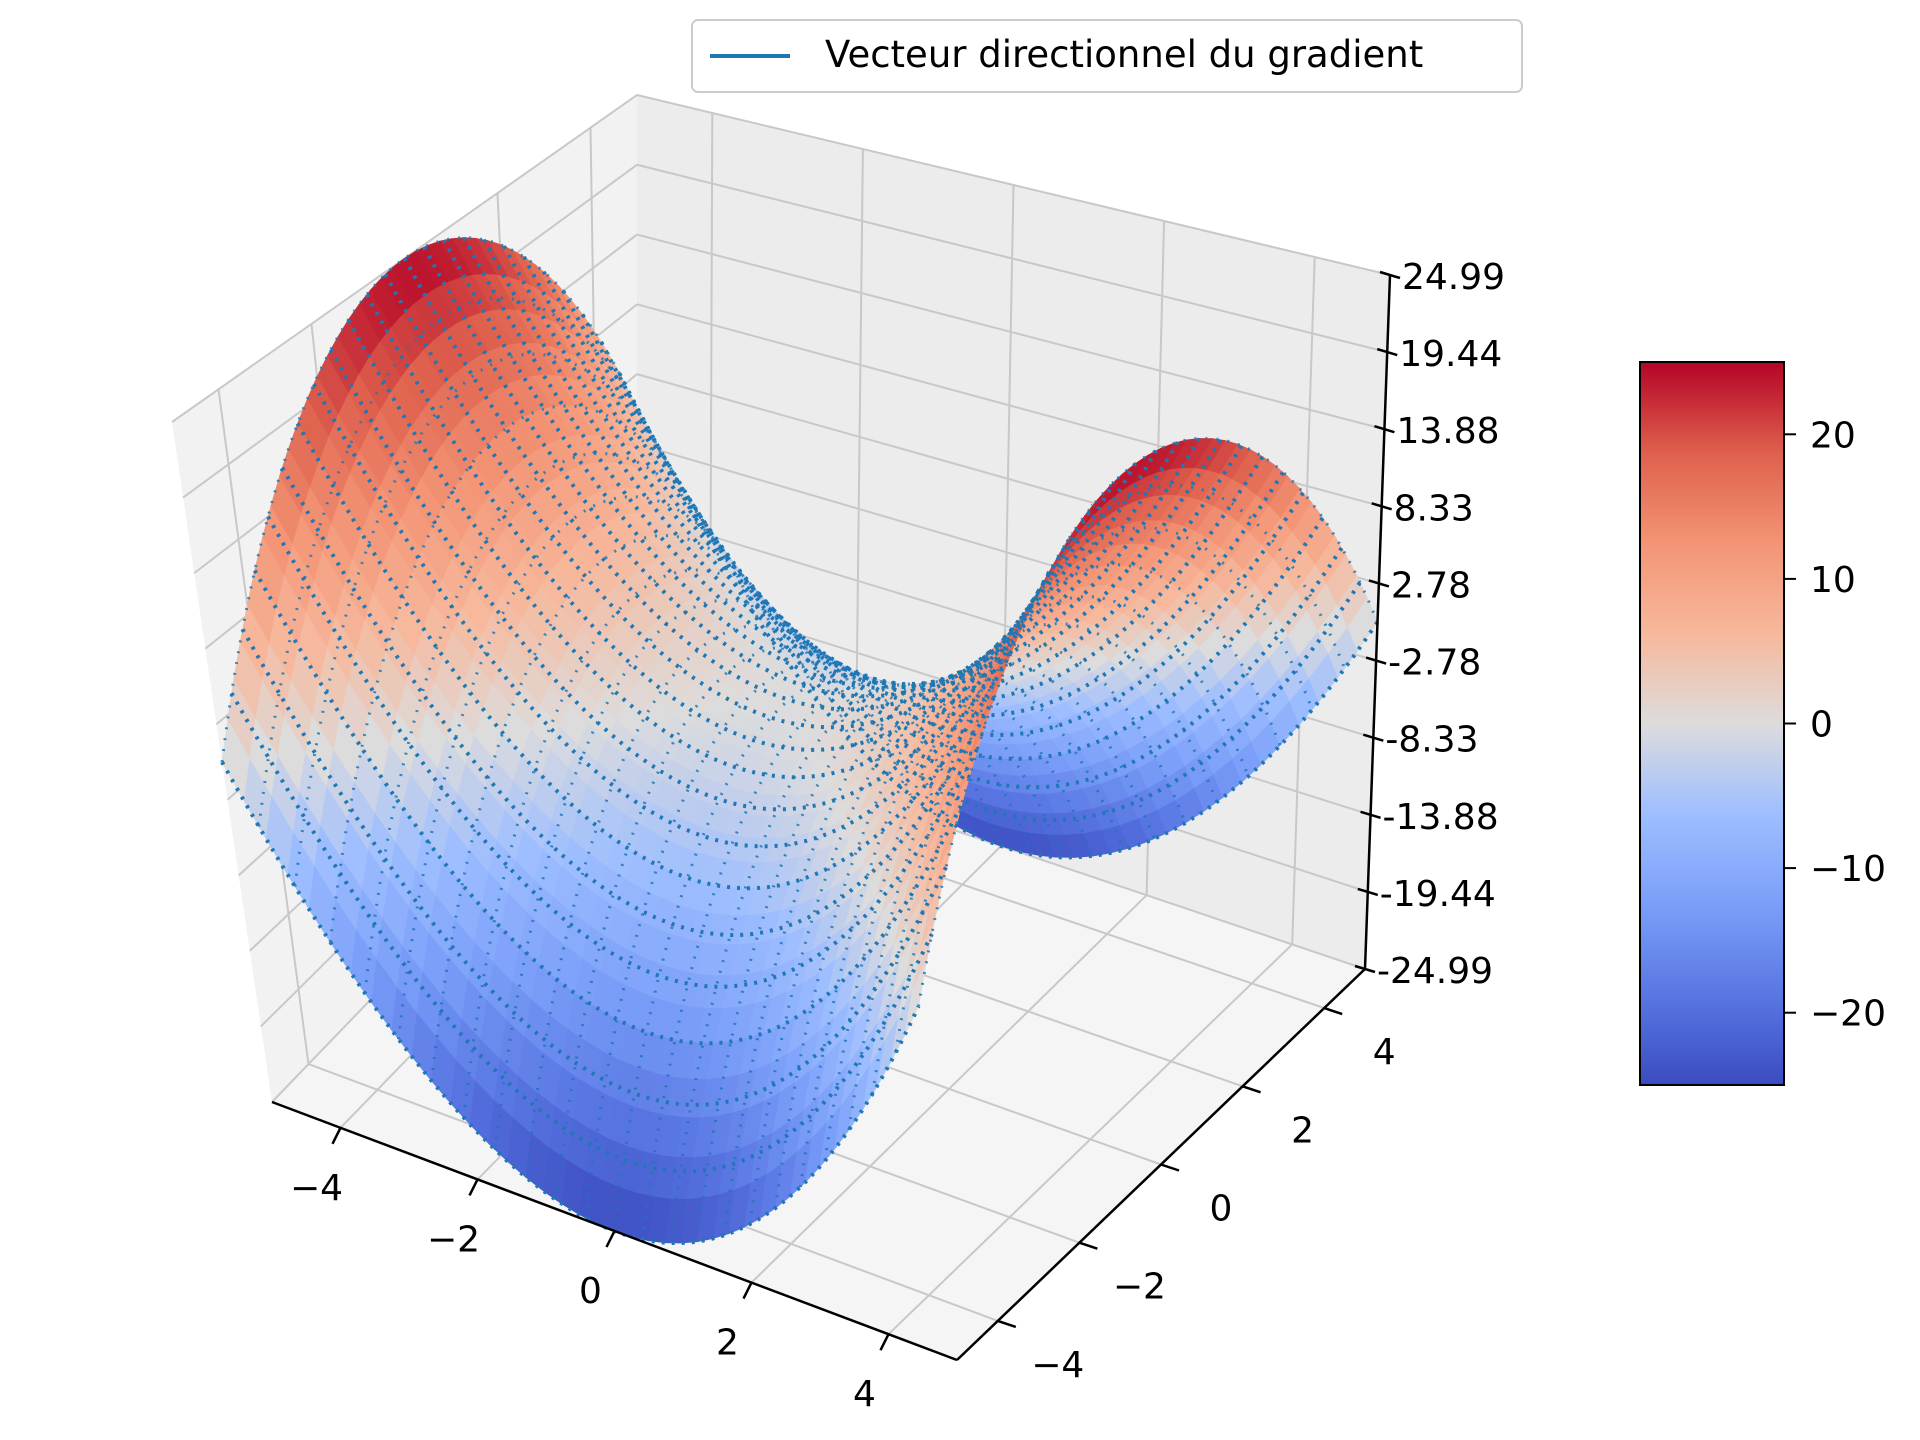 The height and width of the screenshot is (1440, 1920). I want to click on colorbar-ticks: −20 −10 0 10 20, so click(1835, 725).